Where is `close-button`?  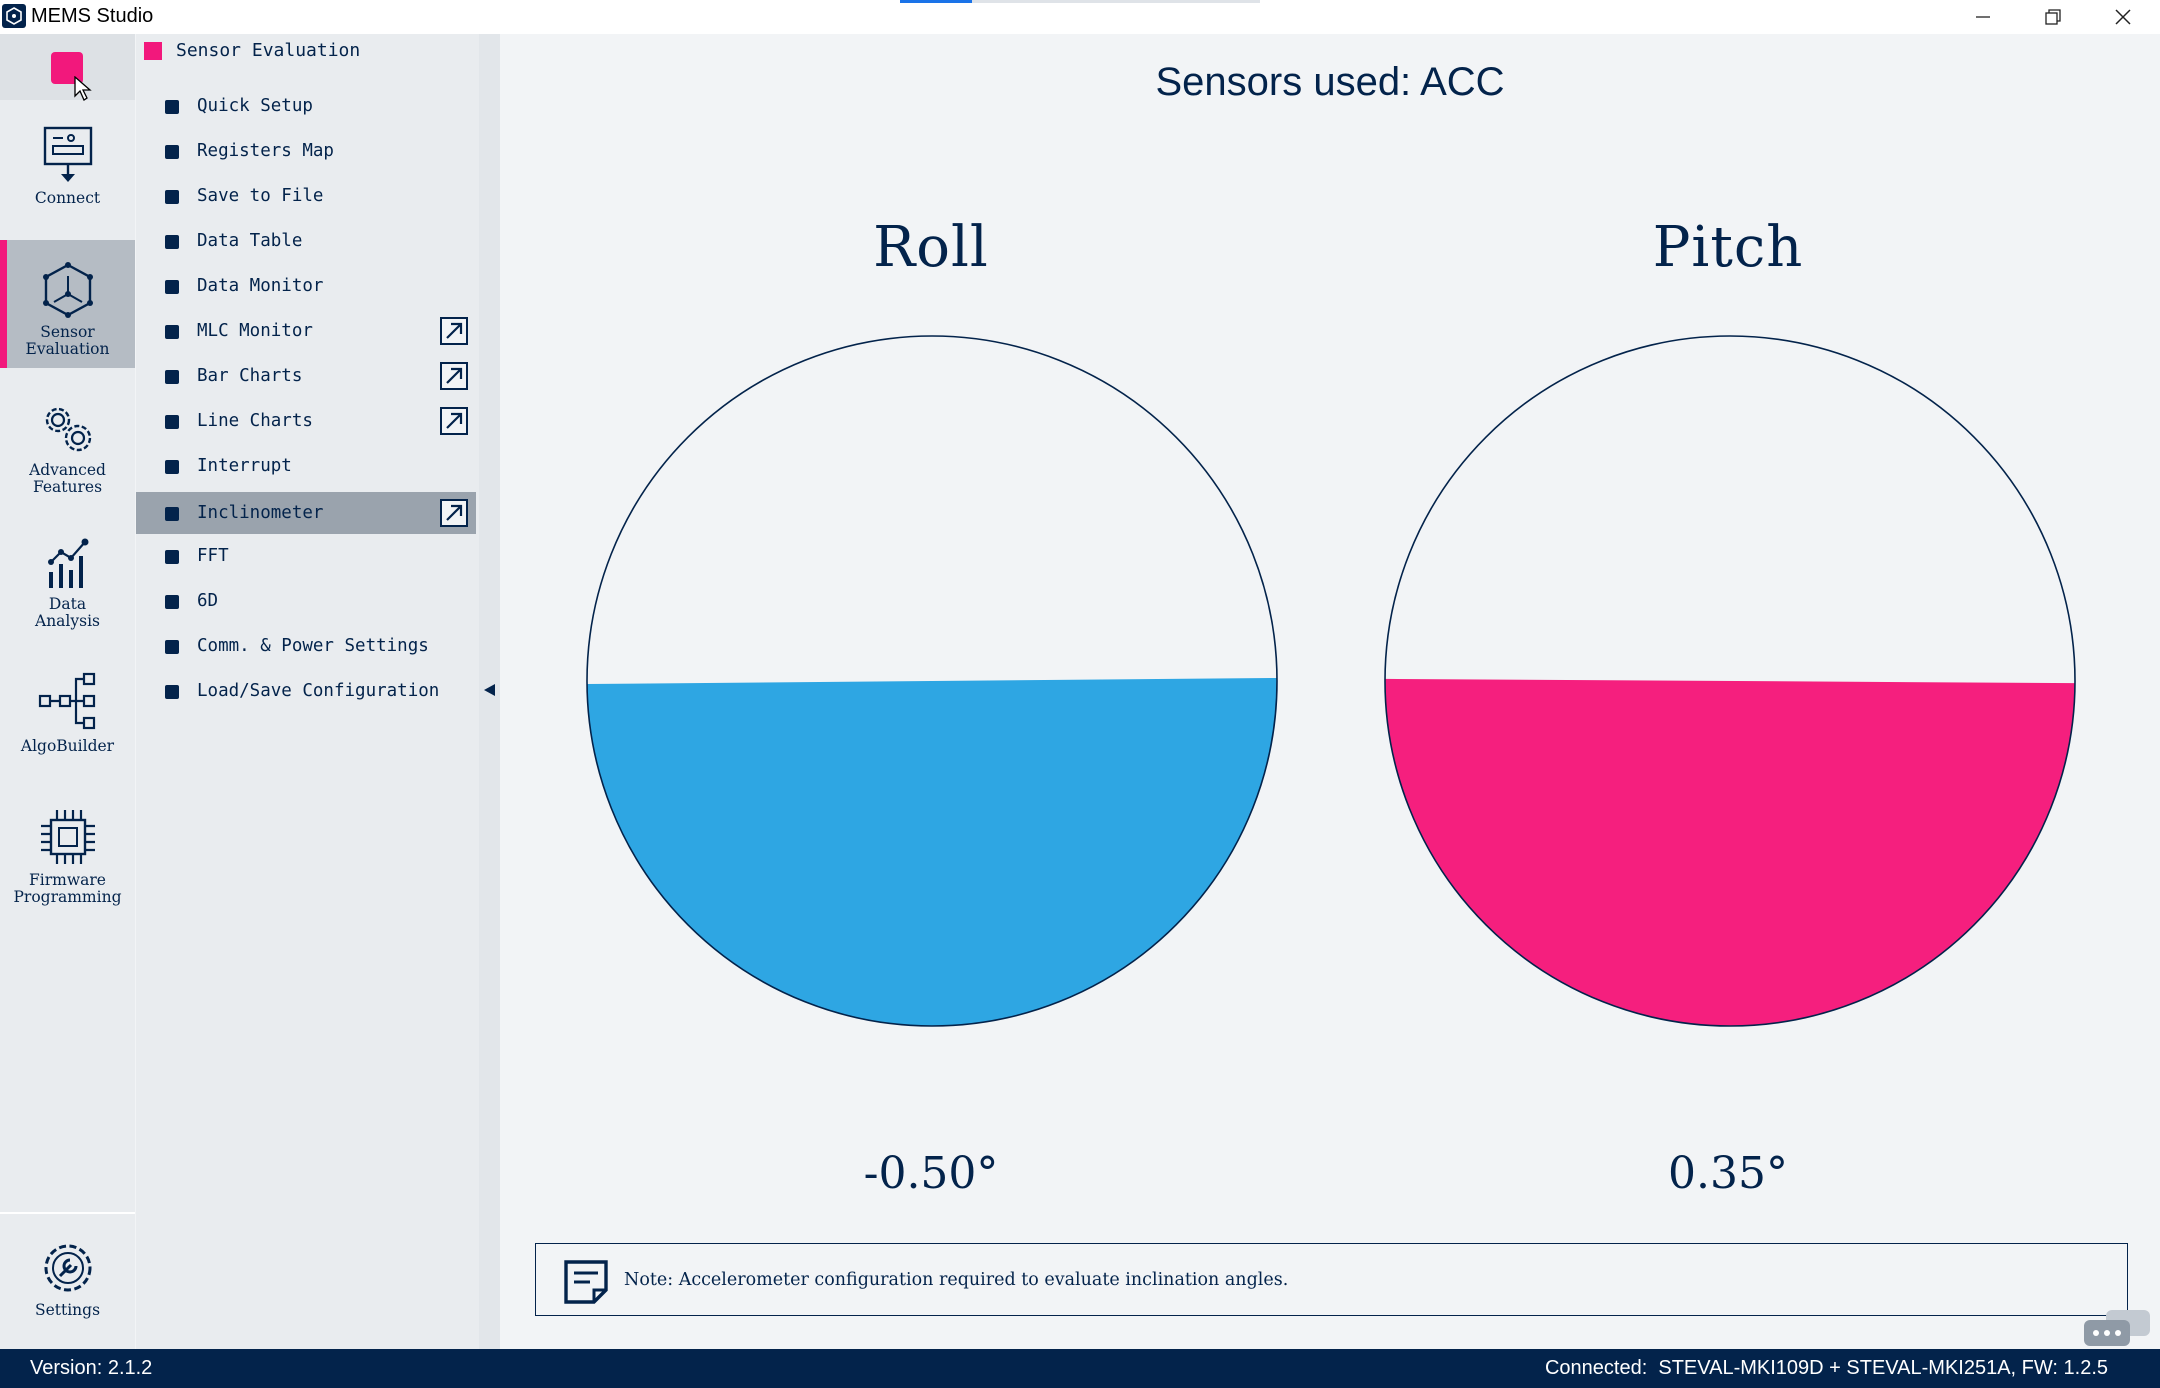
close-button is located at coordinates (2123, 17).